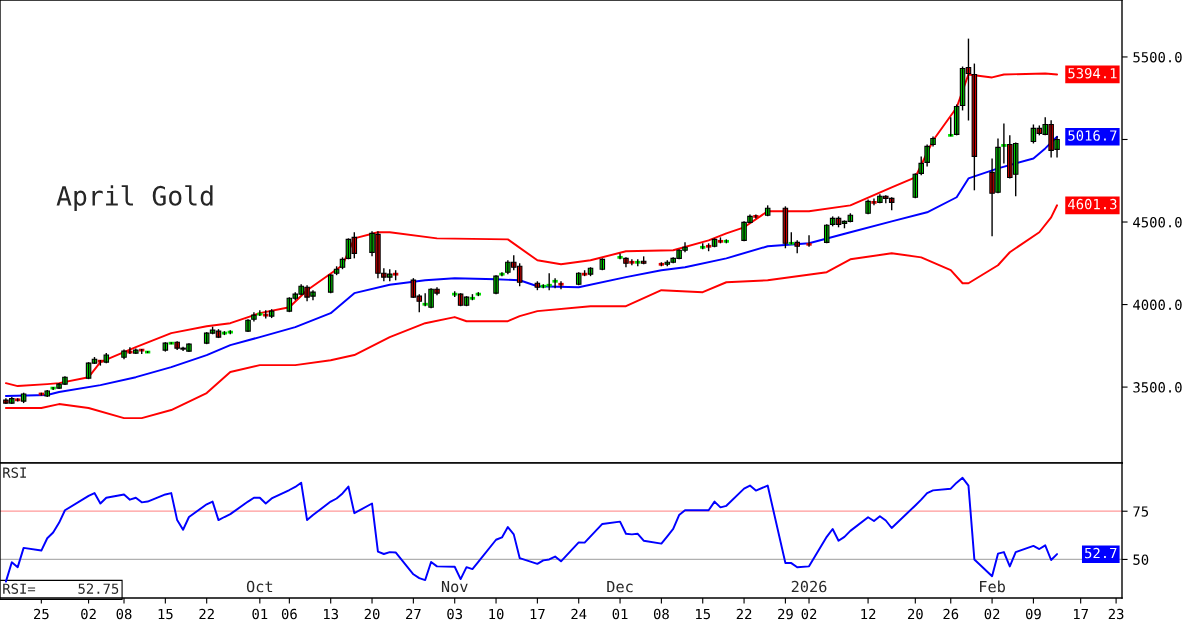 The width and height of the screenshot is (1200, 622). What do you see at coordinates (1157, 57) in the screenshot?
I see `y-tick-label: 5500.0` at bounding box center [1157, 57].